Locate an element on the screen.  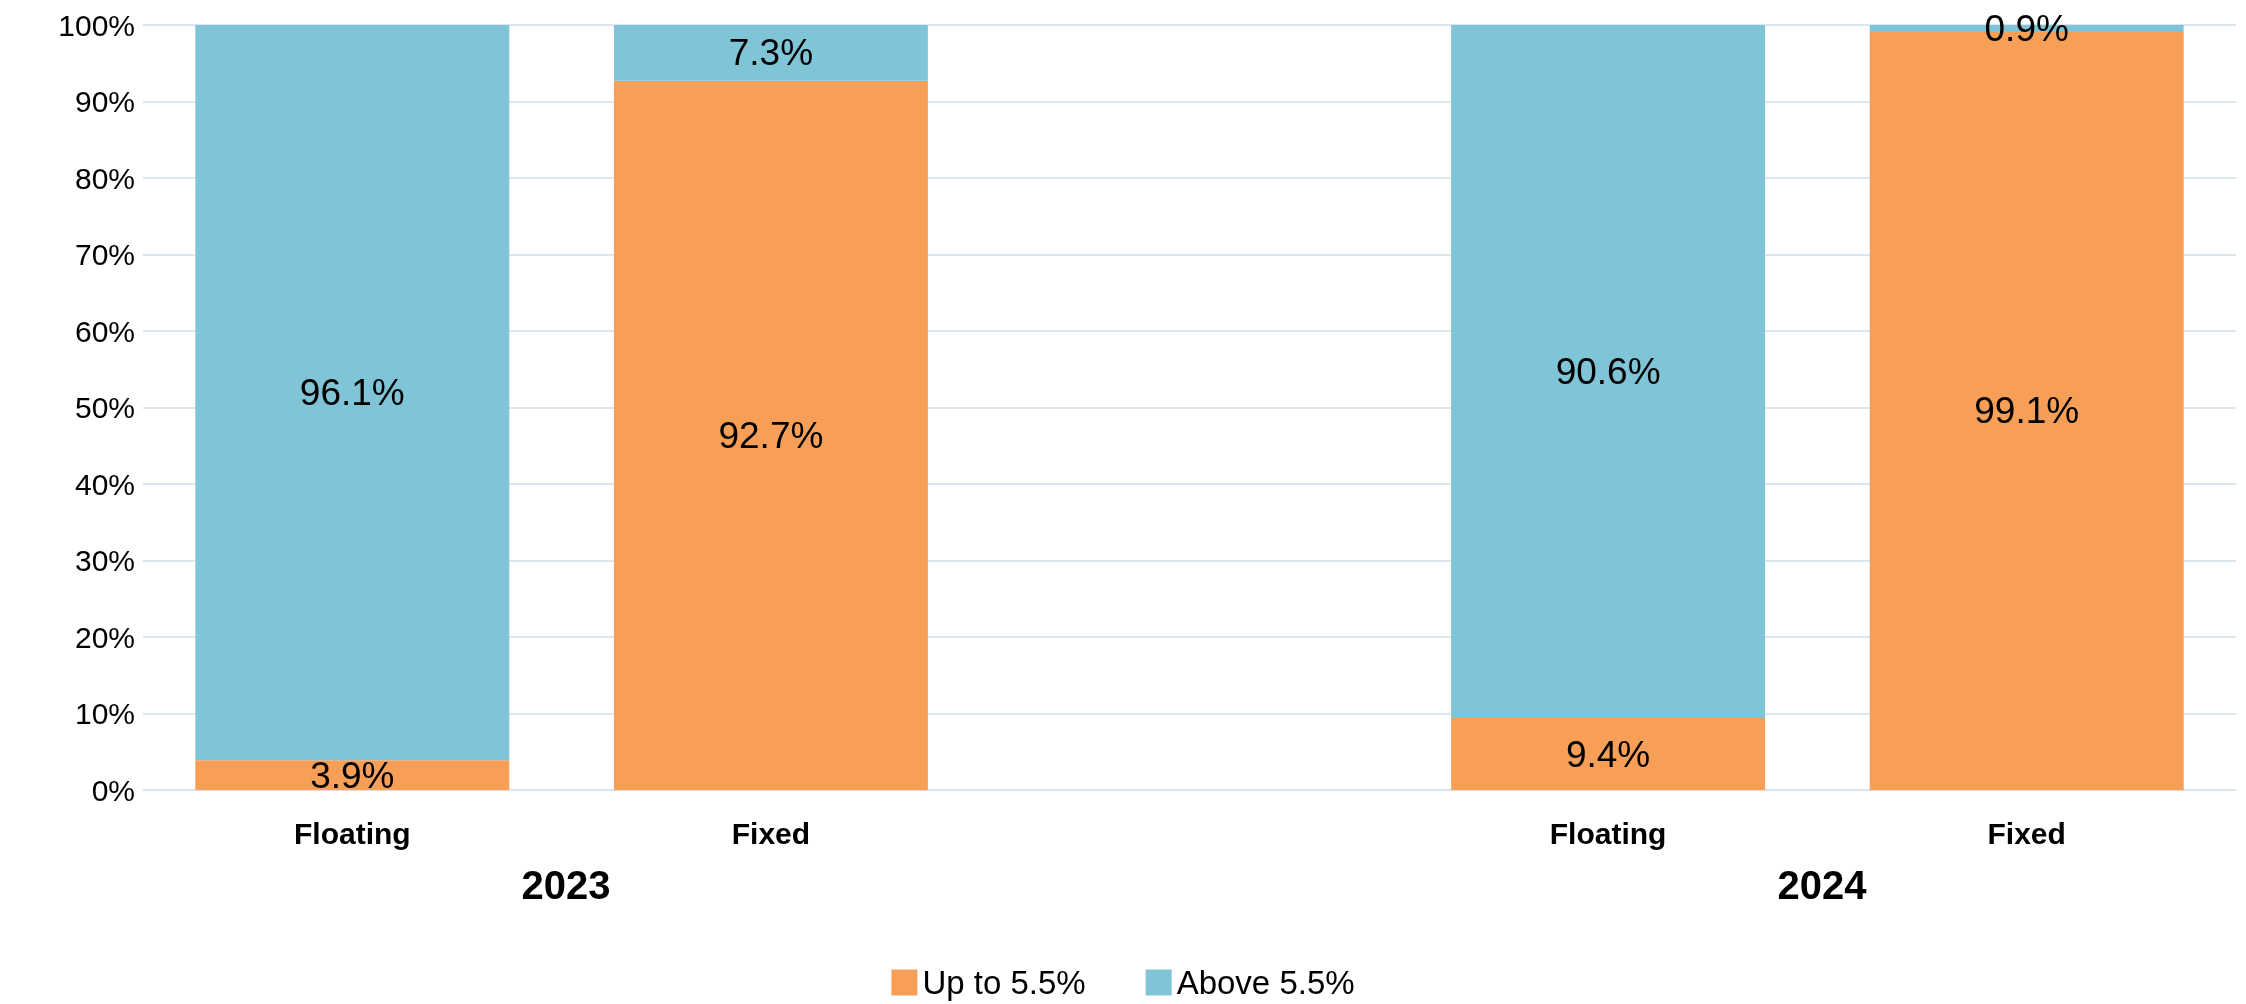
data-label: 92.7% is located at coordinates (771, 435).